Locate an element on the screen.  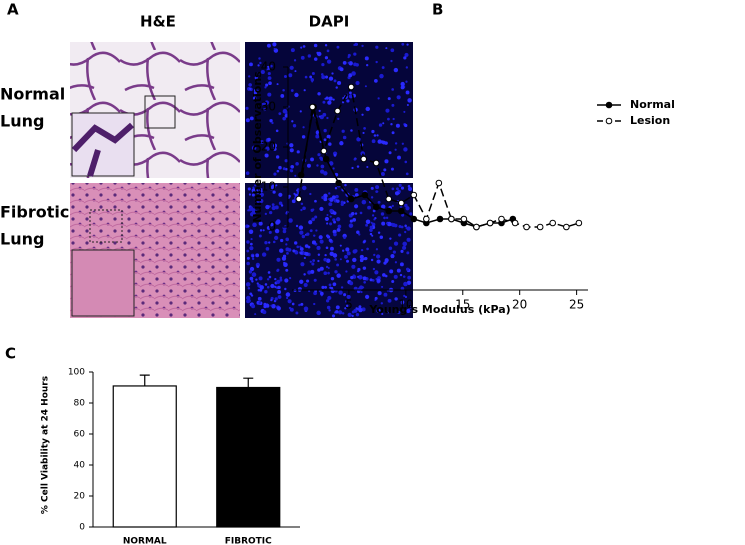
panel-label: B is located at coordinates (437, 10).